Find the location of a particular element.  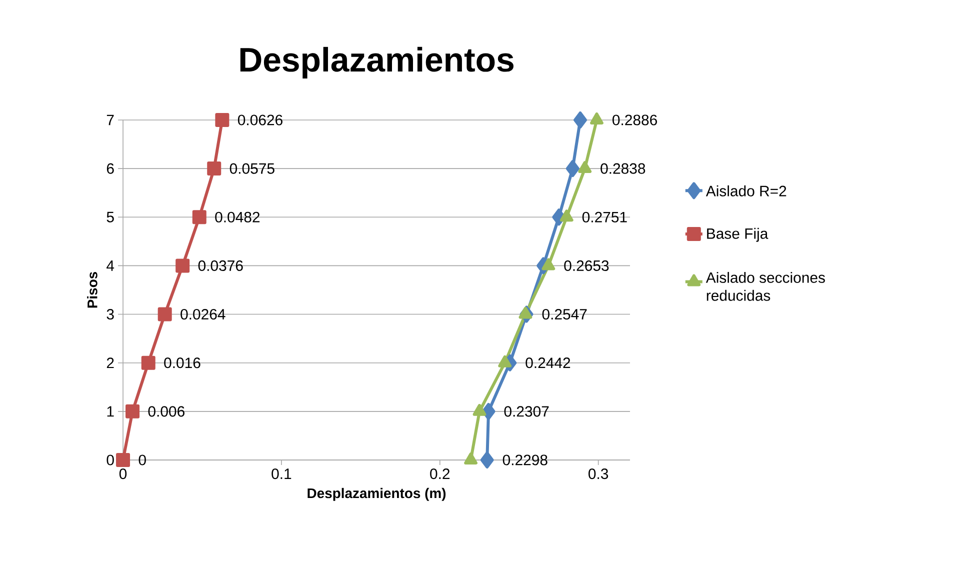

annotation: 0.0376 is located at coordinates (220, 265).